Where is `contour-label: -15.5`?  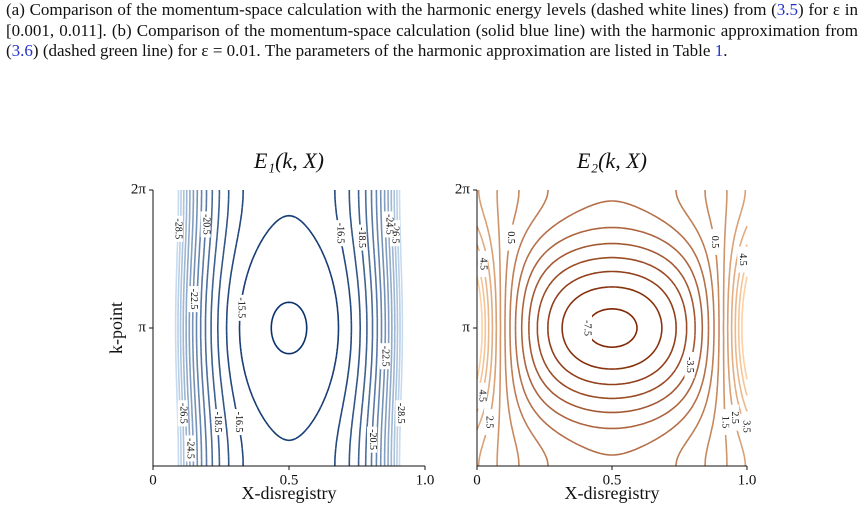
contour-label: -15.5 is located at coordinates (240, 307).